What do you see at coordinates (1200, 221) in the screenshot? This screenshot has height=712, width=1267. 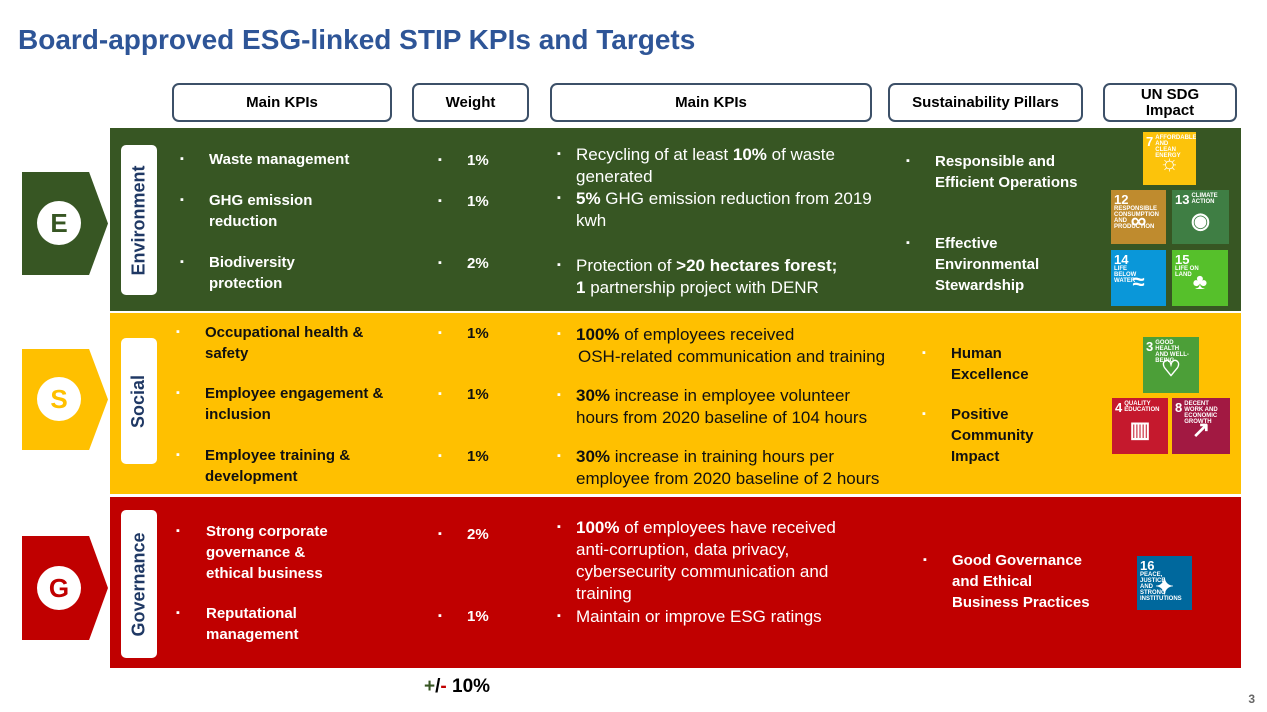 I see `eye-icon: ◉` at bounding box center [1200, 221].